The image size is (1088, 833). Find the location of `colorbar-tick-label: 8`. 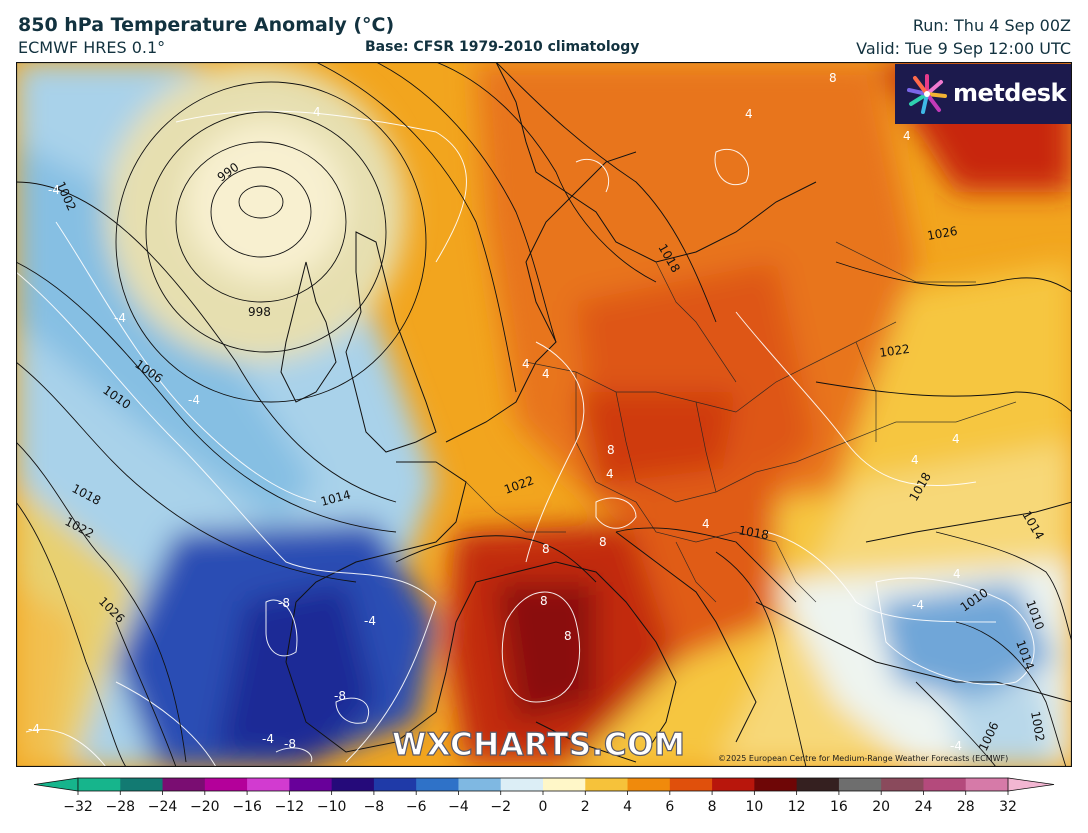

colorbar-tick-label: 8 is located at coordinates (712, 807).